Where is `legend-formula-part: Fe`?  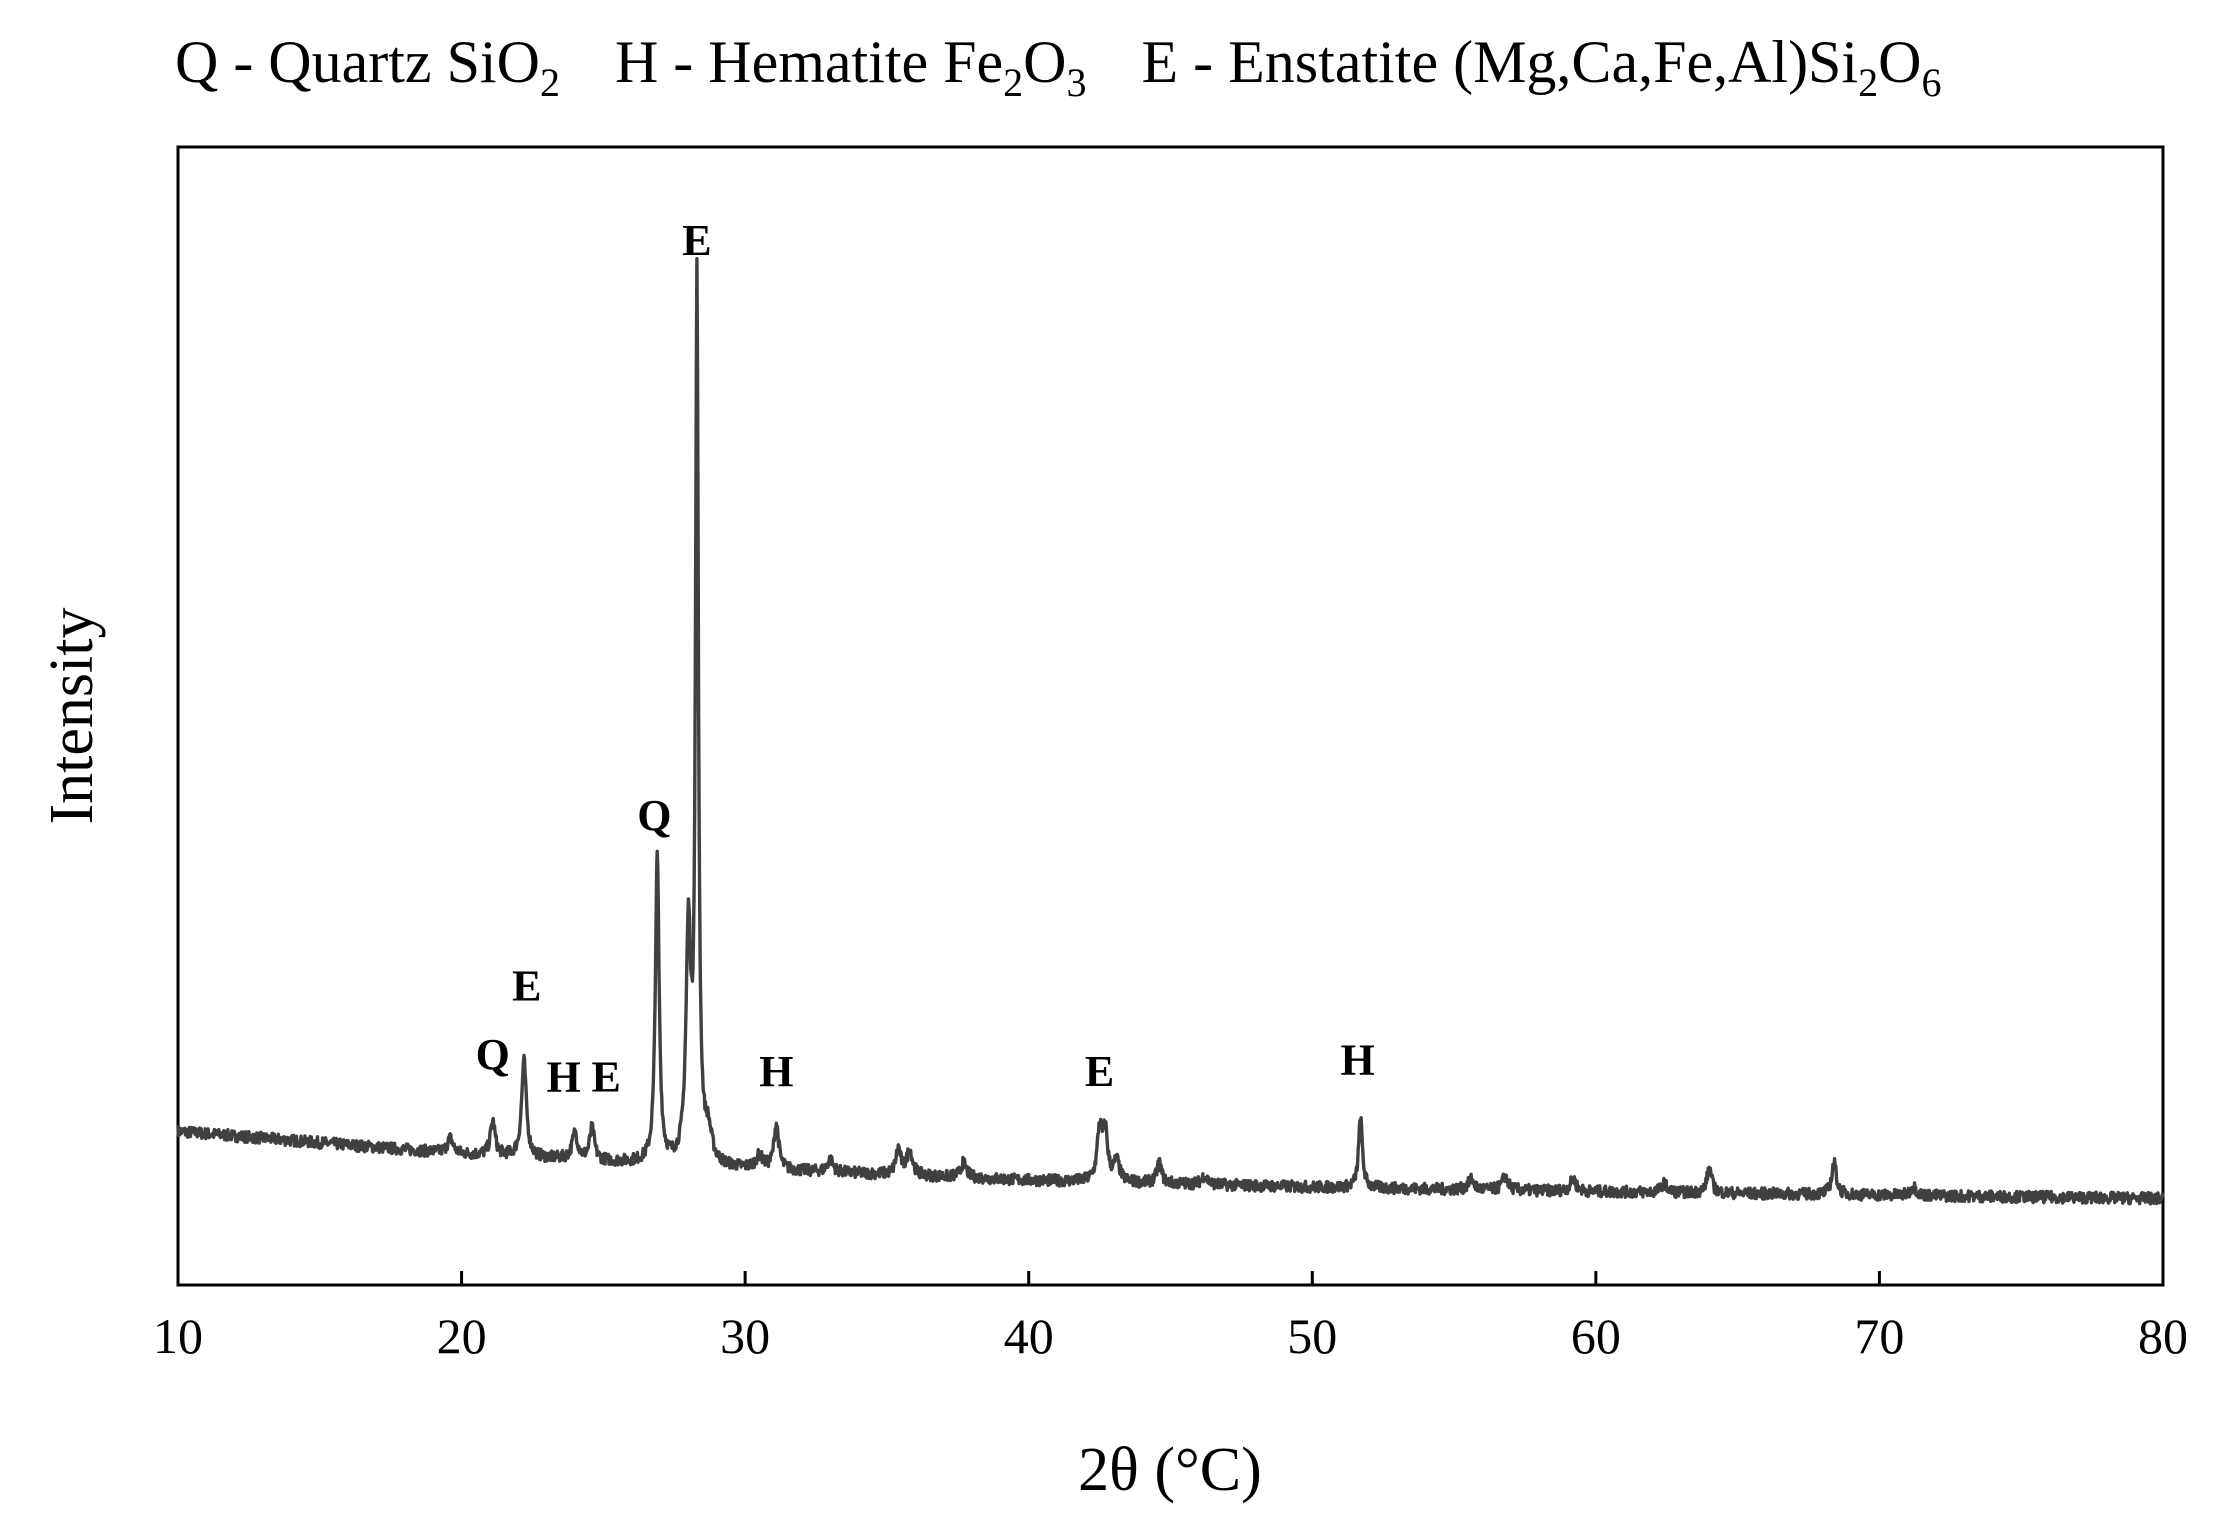 legend-formula-part: Fe is located at coordinates (973, 62).